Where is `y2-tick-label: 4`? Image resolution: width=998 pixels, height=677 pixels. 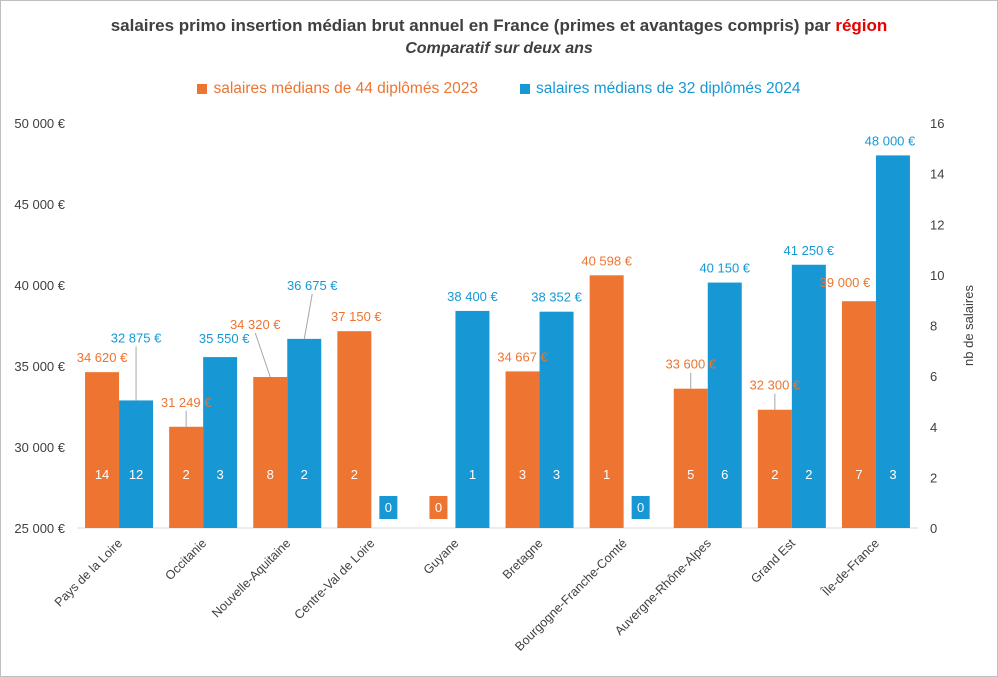
y2-tick-label: 4 is located at coordinates (933, 427).